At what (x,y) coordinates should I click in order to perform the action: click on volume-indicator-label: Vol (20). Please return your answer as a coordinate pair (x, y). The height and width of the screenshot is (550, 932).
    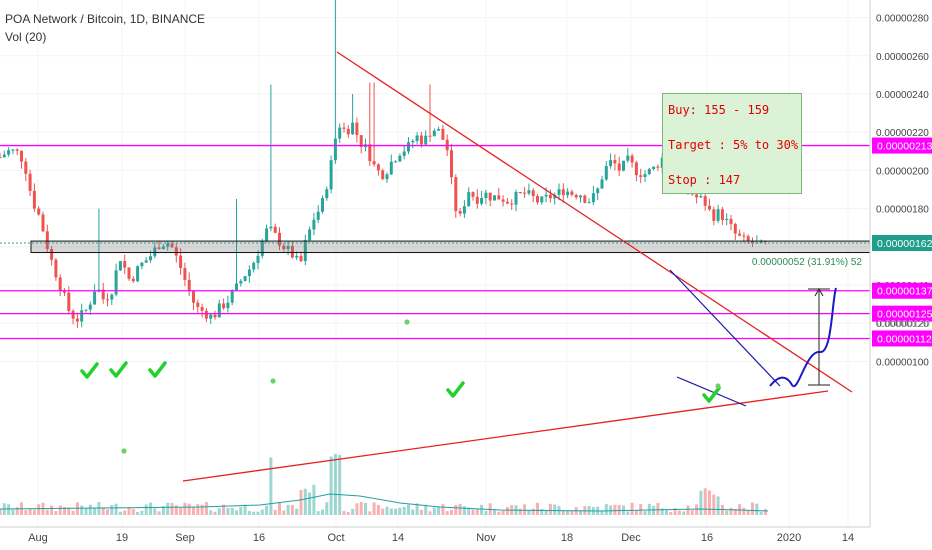
    Looking at the image, I should click on (26, 37).